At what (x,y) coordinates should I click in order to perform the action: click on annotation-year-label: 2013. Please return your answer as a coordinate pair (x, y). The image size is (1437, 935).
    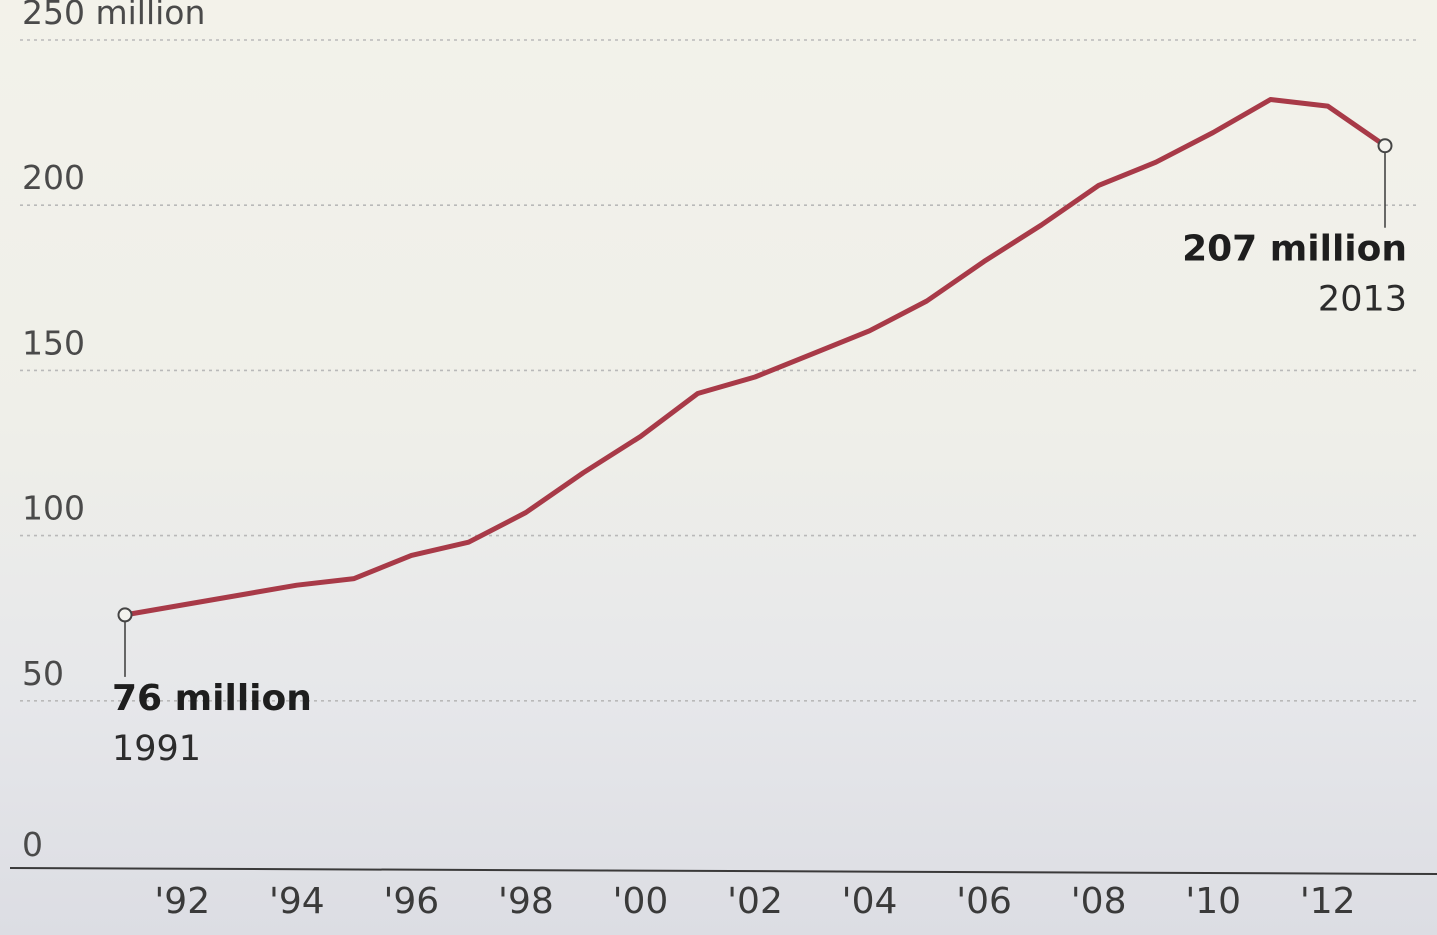
    Looking at the image, I should click on (1362, 300).